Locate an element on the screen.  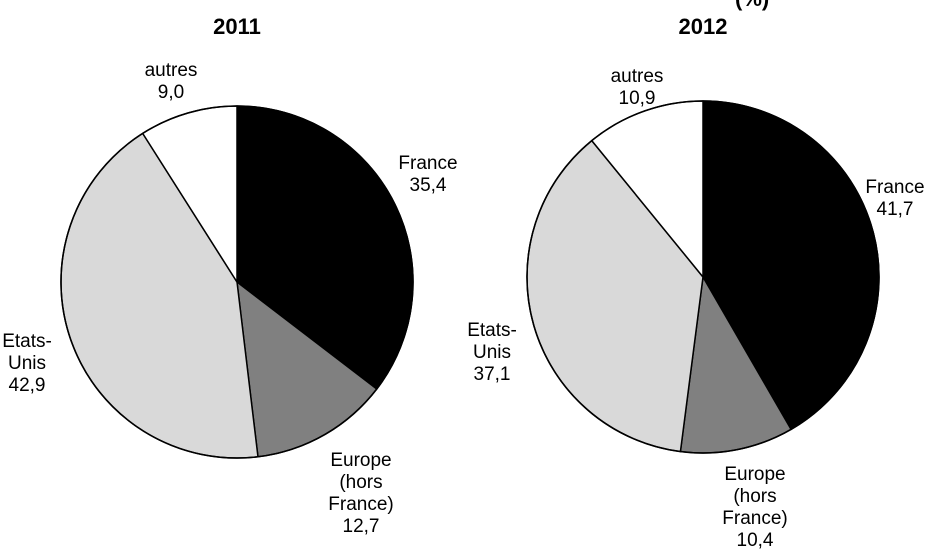
slice-label-2012-etats-unis: Etats-Unis 37,1 is located at coordinates (492, 352).